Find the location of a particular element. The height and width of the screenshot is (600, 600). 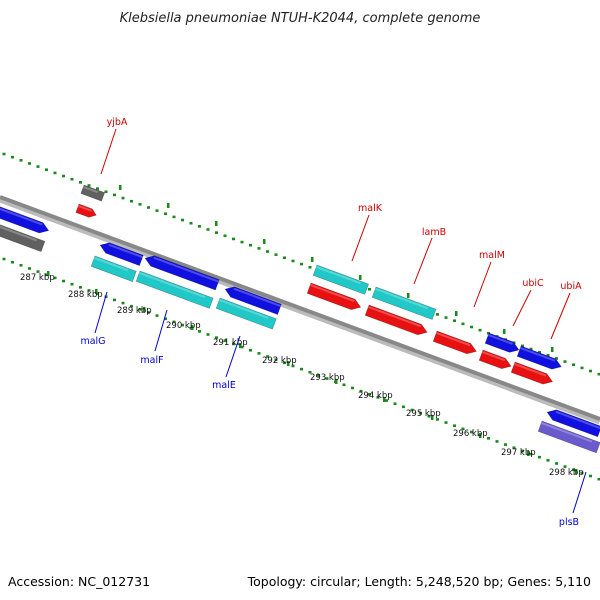

gene-malF-blue is located at coordinates (182, 273).